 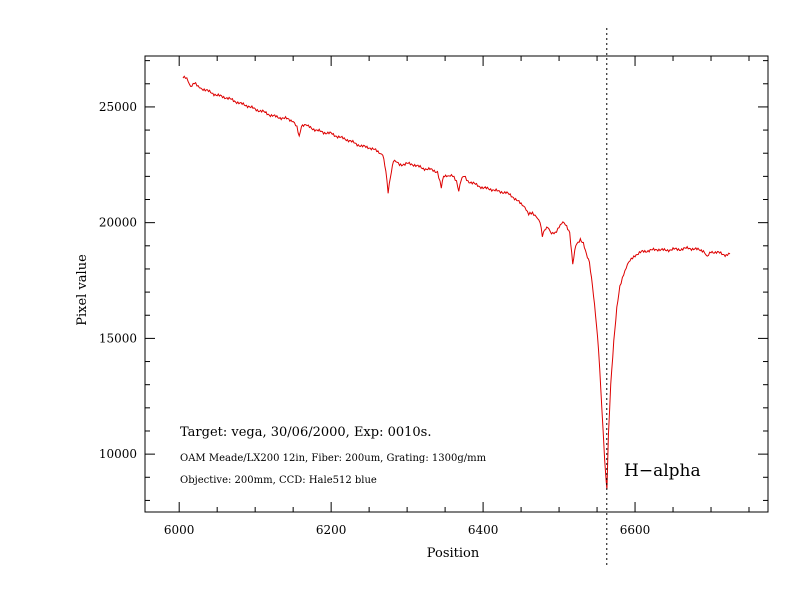 What do you see at coordinates (635, 530) in the screenshot?
I see `x-tick-label: 6600` at bounding box center [635, 530].